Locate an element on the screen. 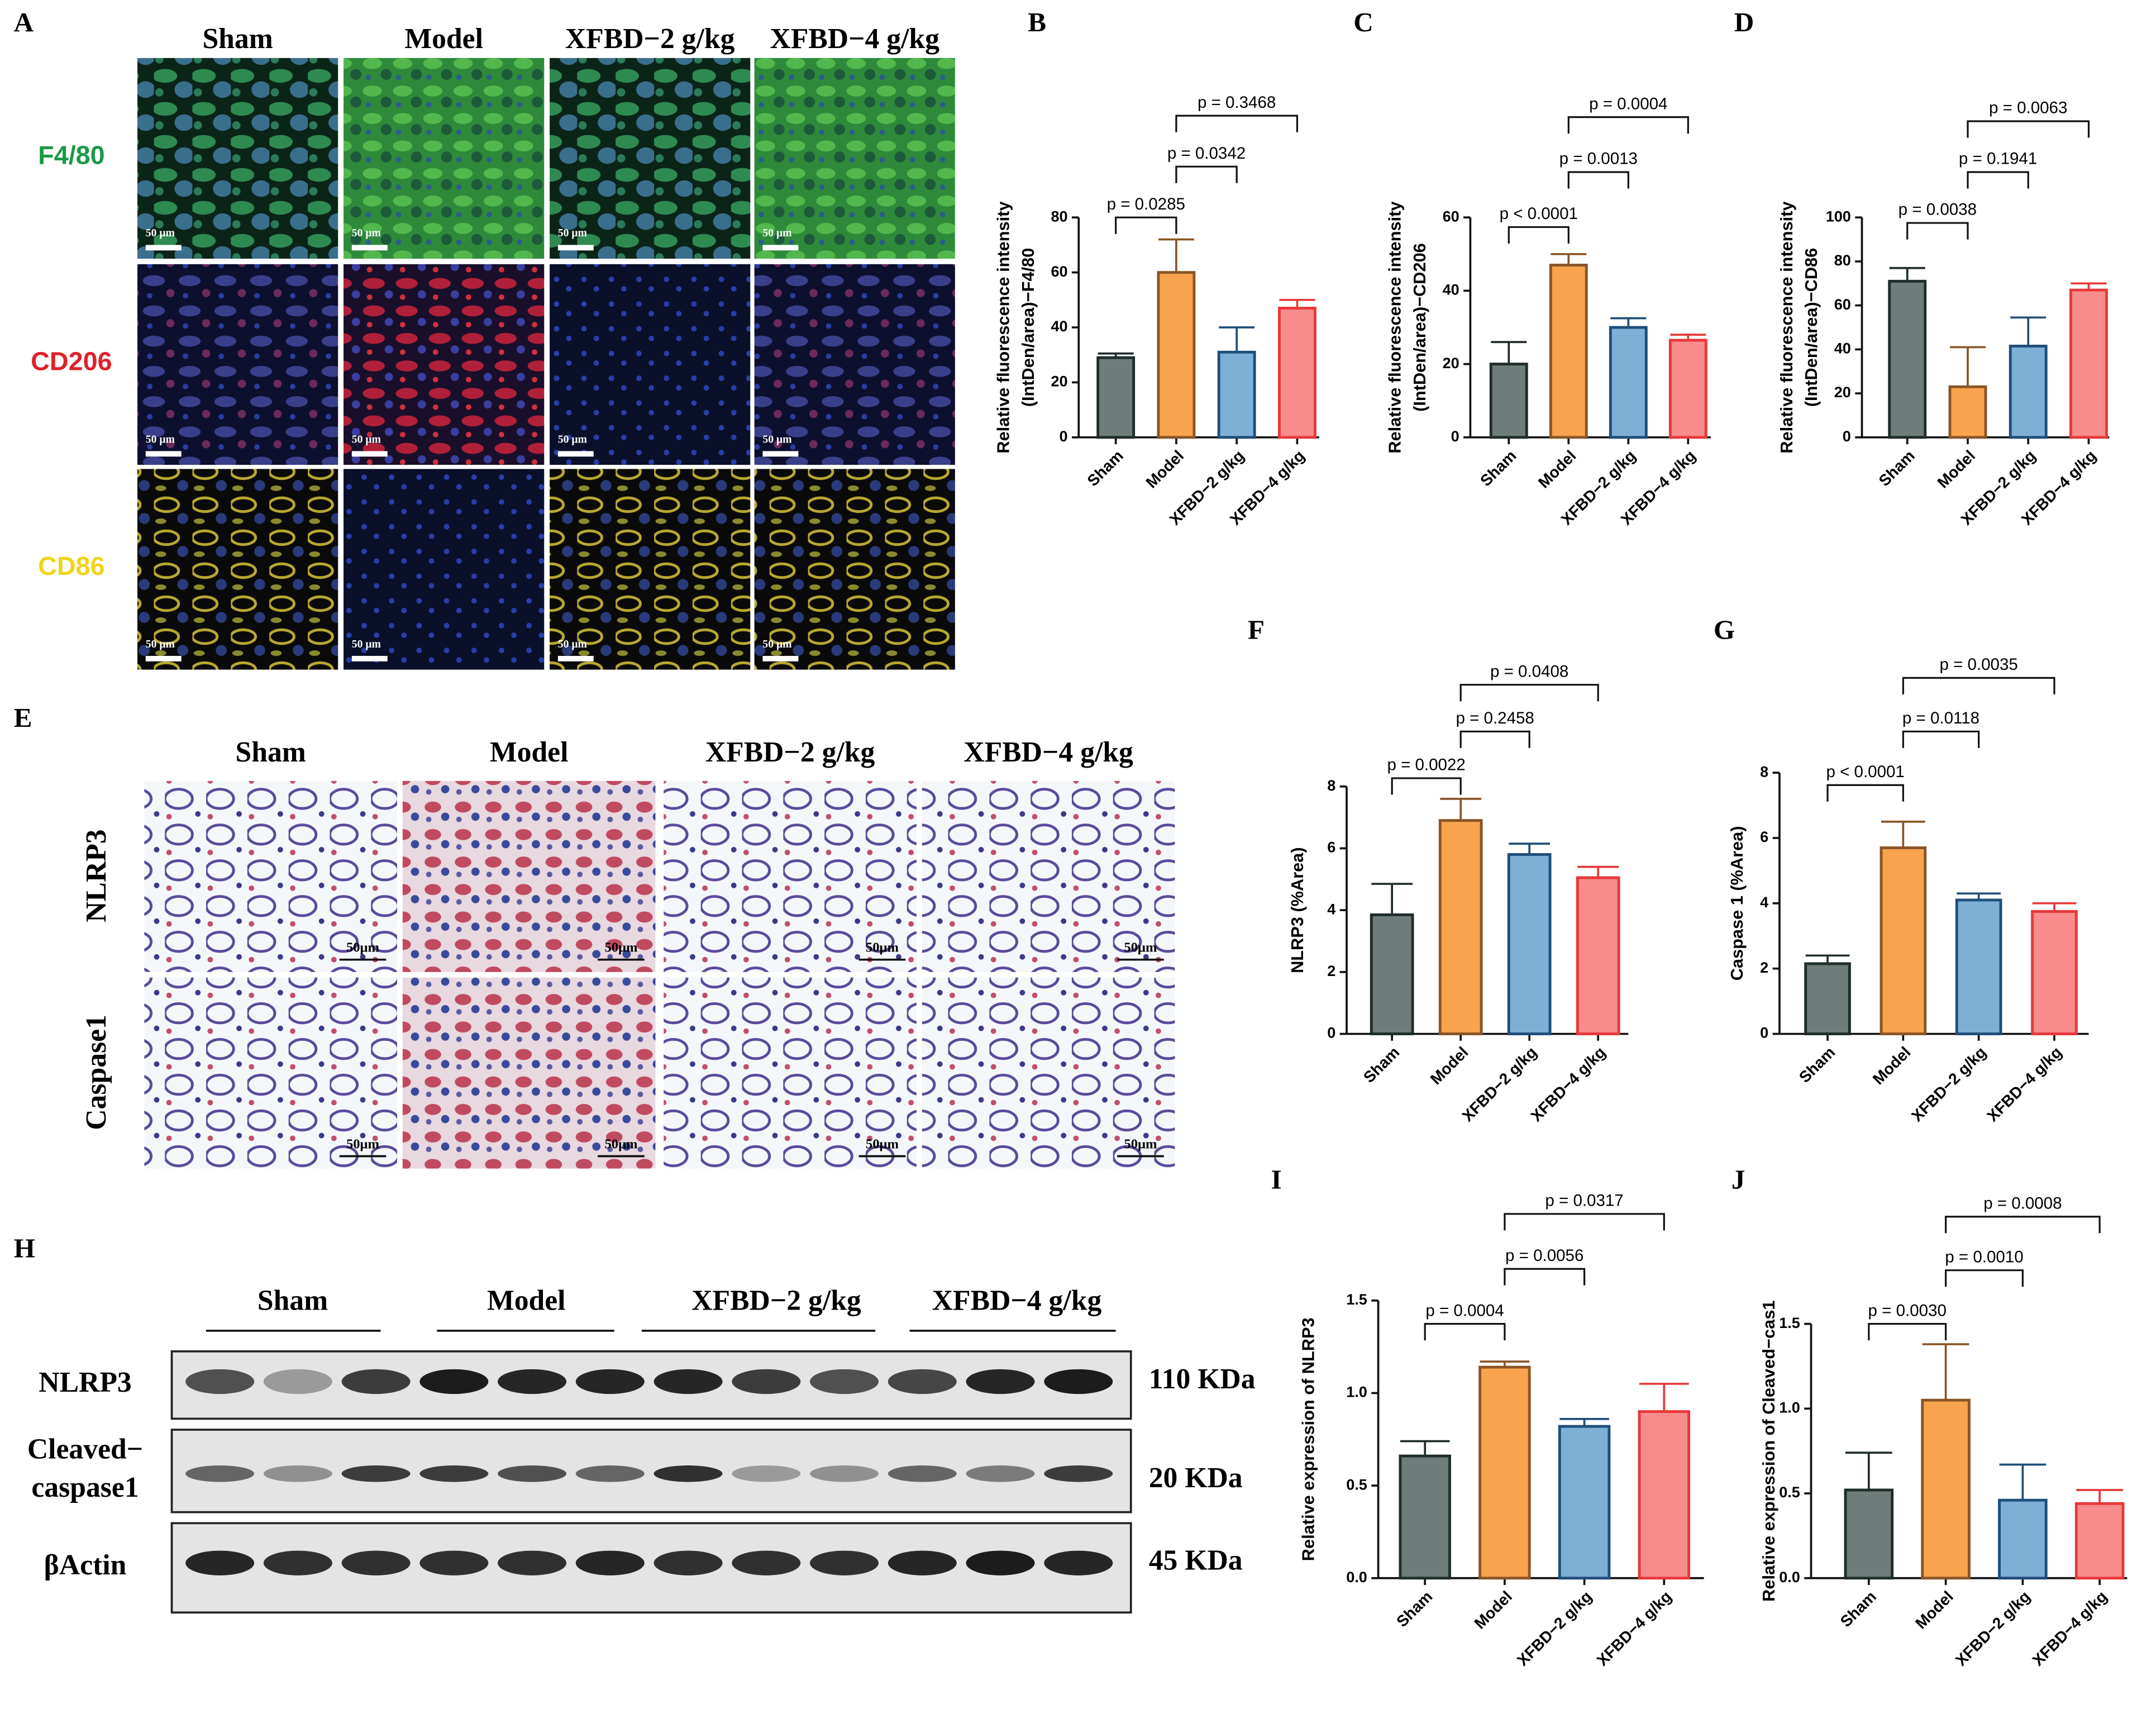 The height and width of the screenshot is (1709, 2156). y-tick-label: 0 is located at coordinates (1764, 1033).